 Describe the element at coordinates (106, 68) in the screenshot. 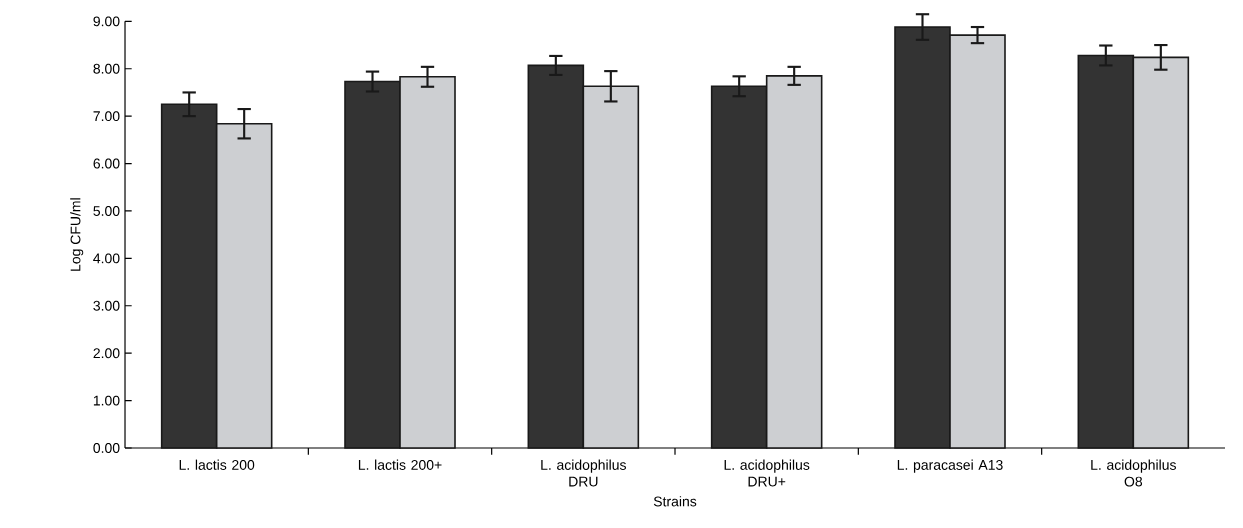

I see `y-tick-label: 8.00` at that location.